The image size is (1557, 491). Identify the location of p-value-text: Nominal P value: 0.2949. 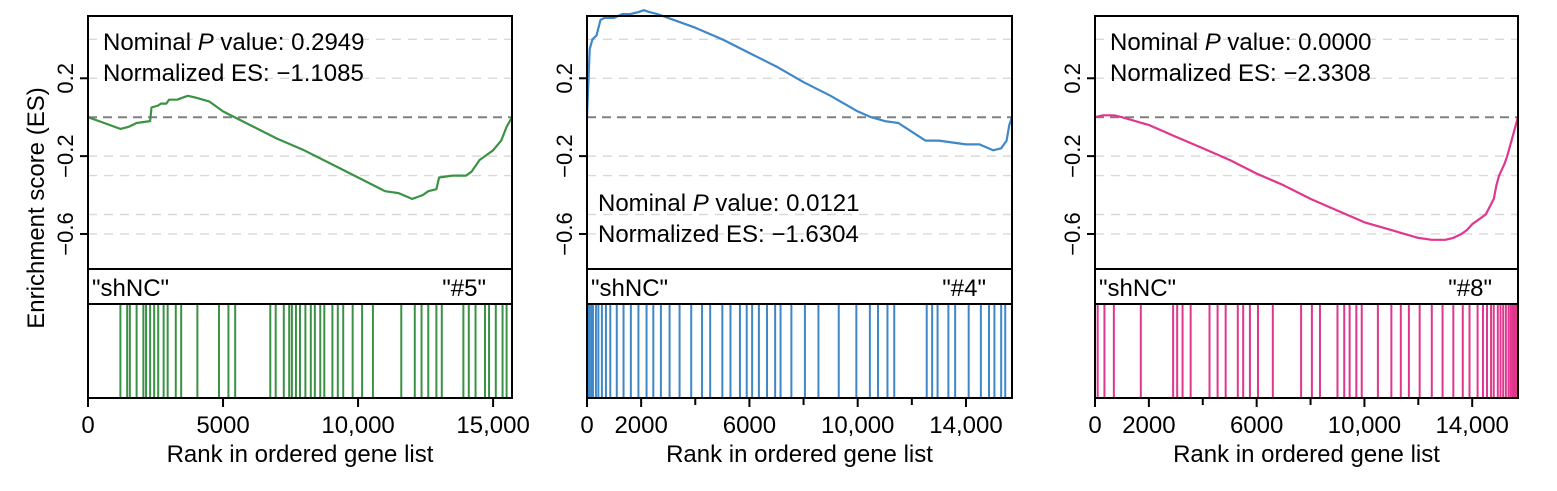
(234, 42).